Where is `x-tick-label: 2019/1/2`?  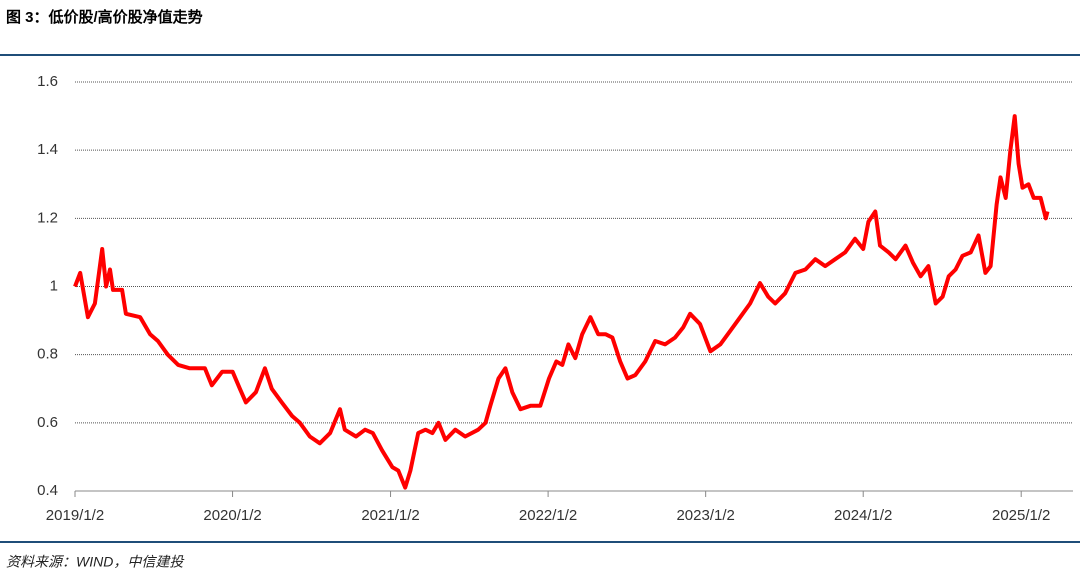 x-tick-label: 2019/1/2 is located at coordinates (75, 515).